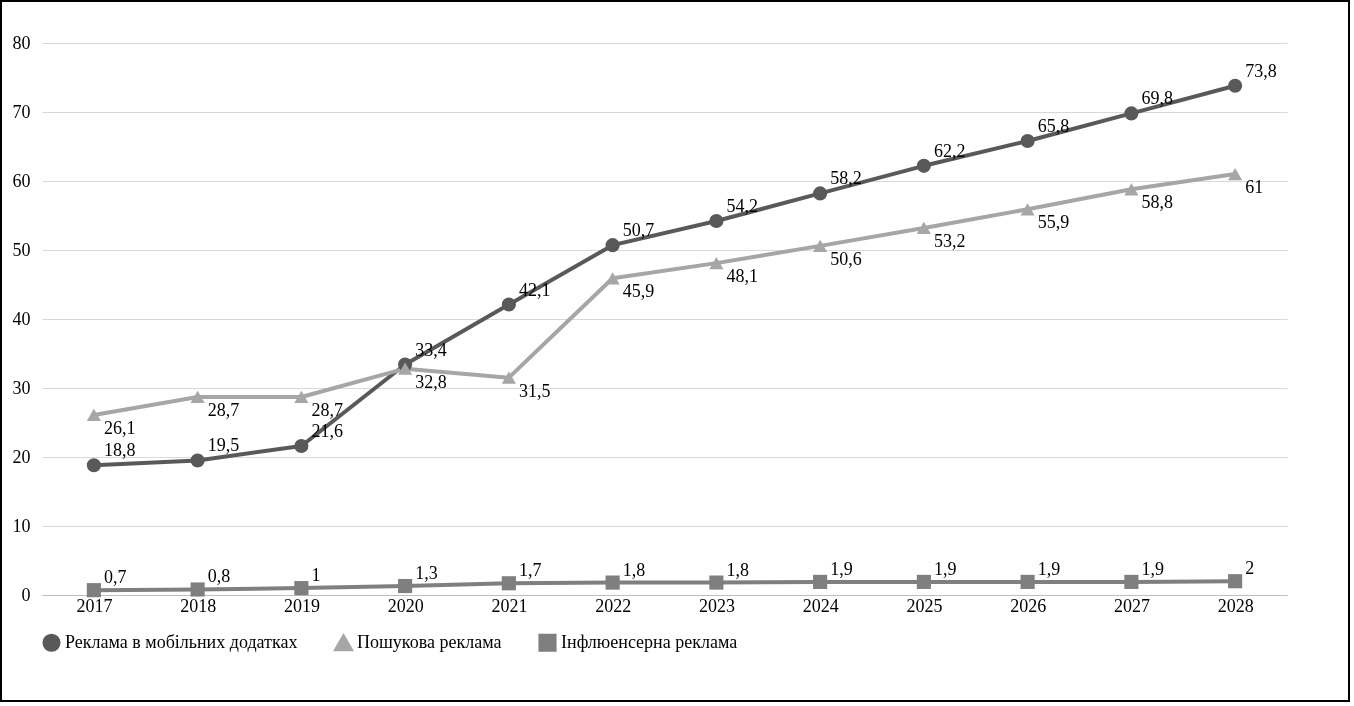  Describe the element at coordinates (638, 230) in the screenshot. I see `data-label: 50,7` at that location.